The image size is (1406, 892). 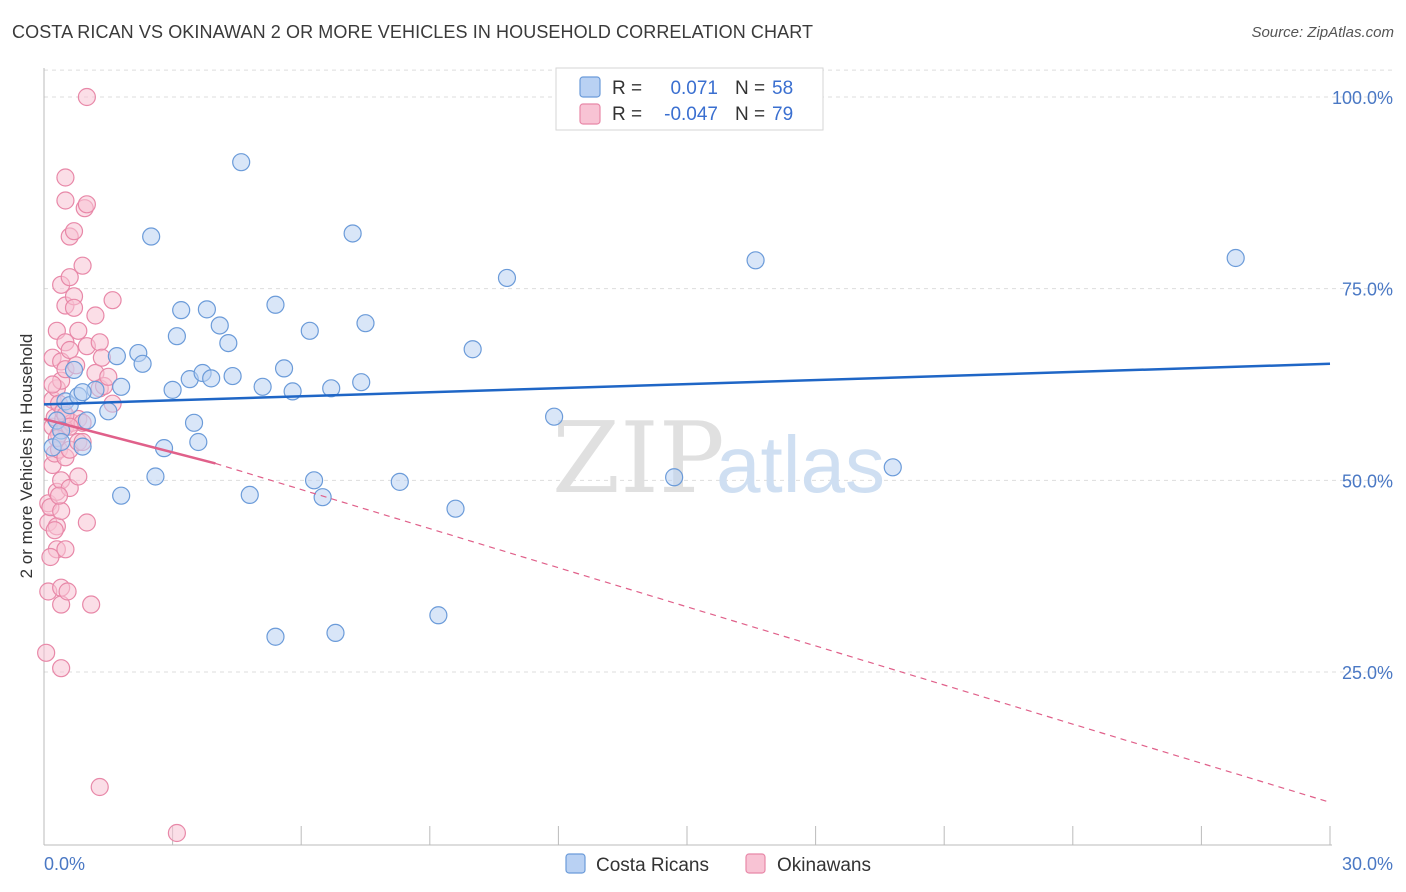 I want to click on x-tick-label-min: 0.0%, so click(x=64, y=864).